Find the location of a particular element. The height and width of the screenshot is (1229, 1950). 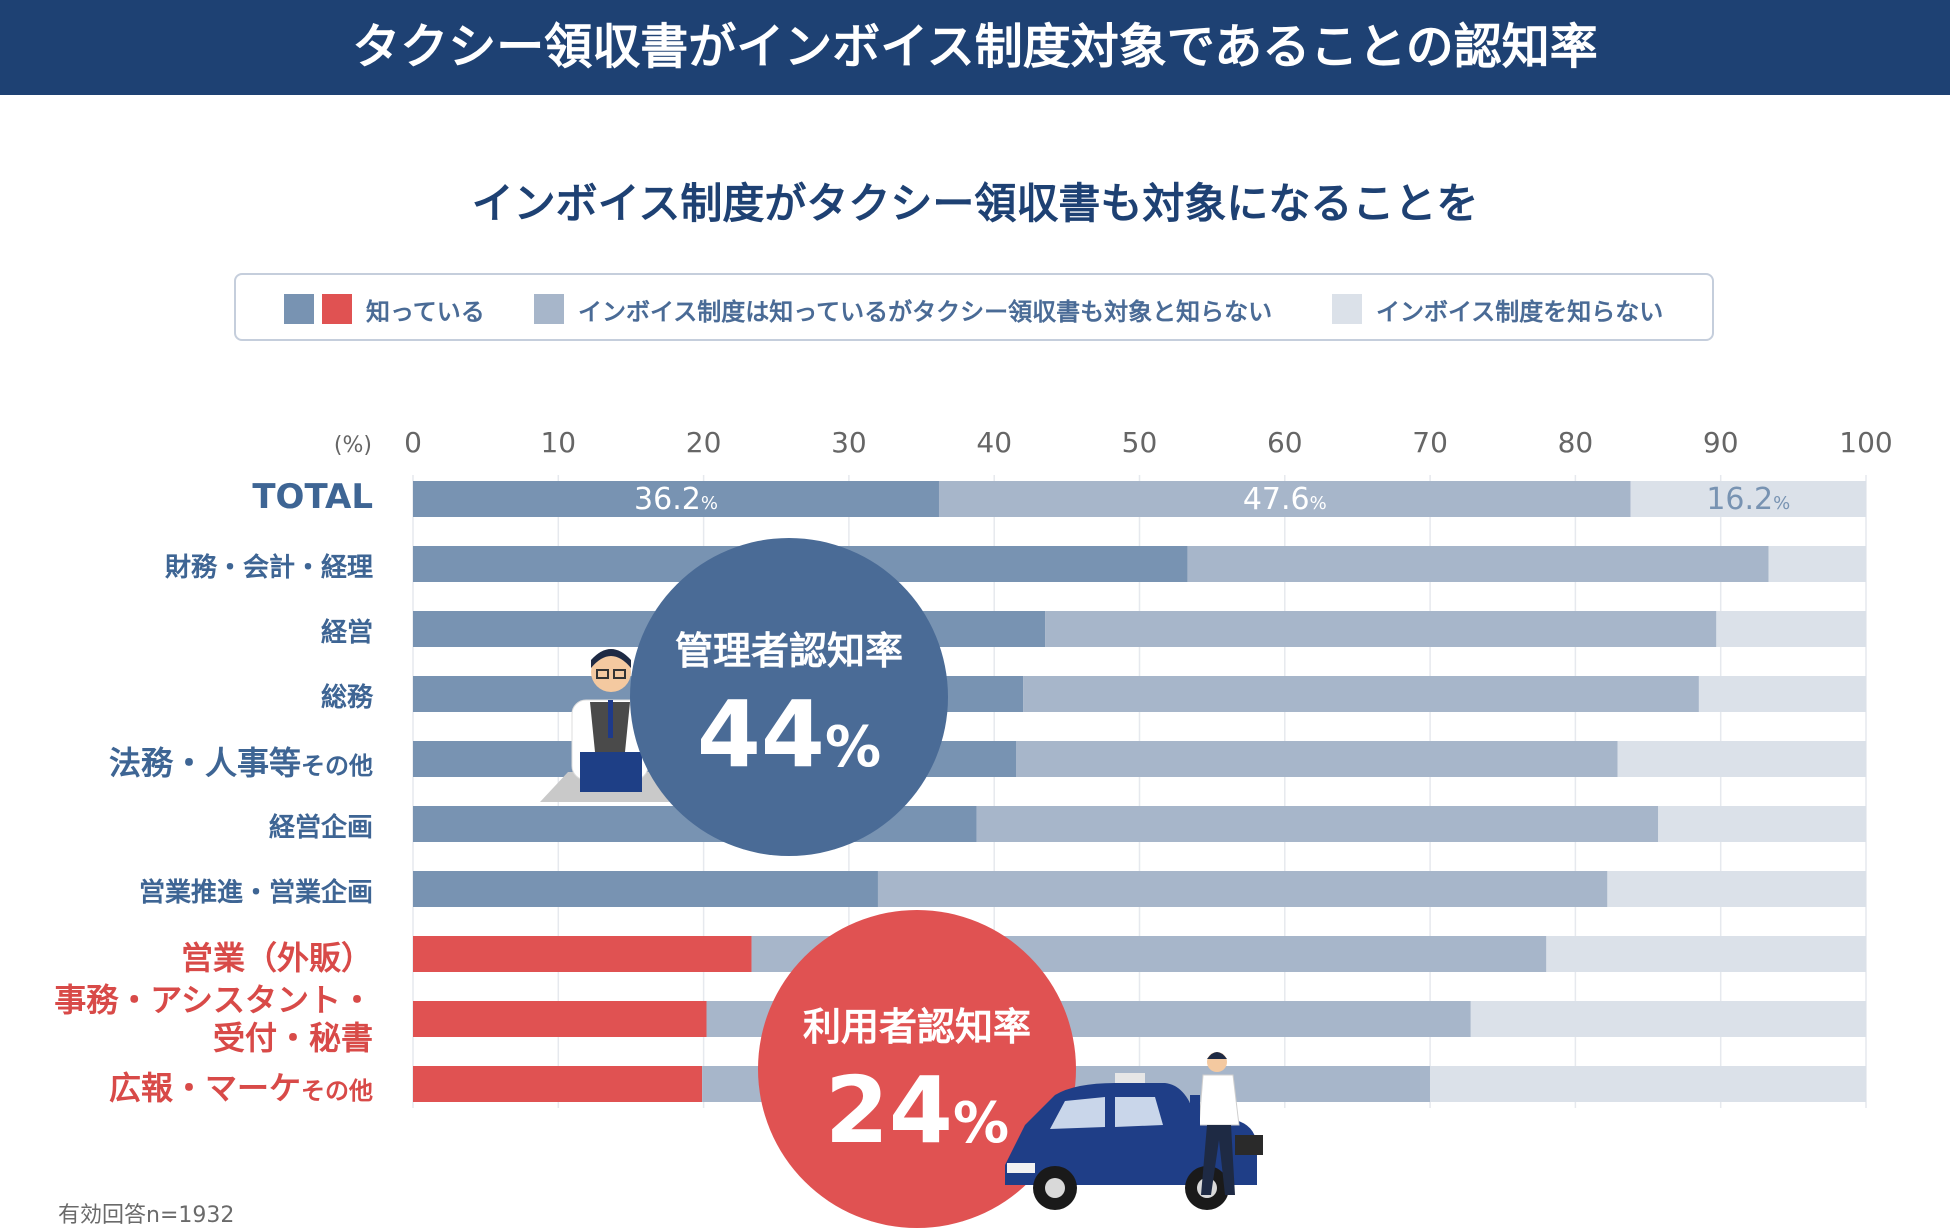

x-tick-label: 70 is located at coordinates (1430, 442).